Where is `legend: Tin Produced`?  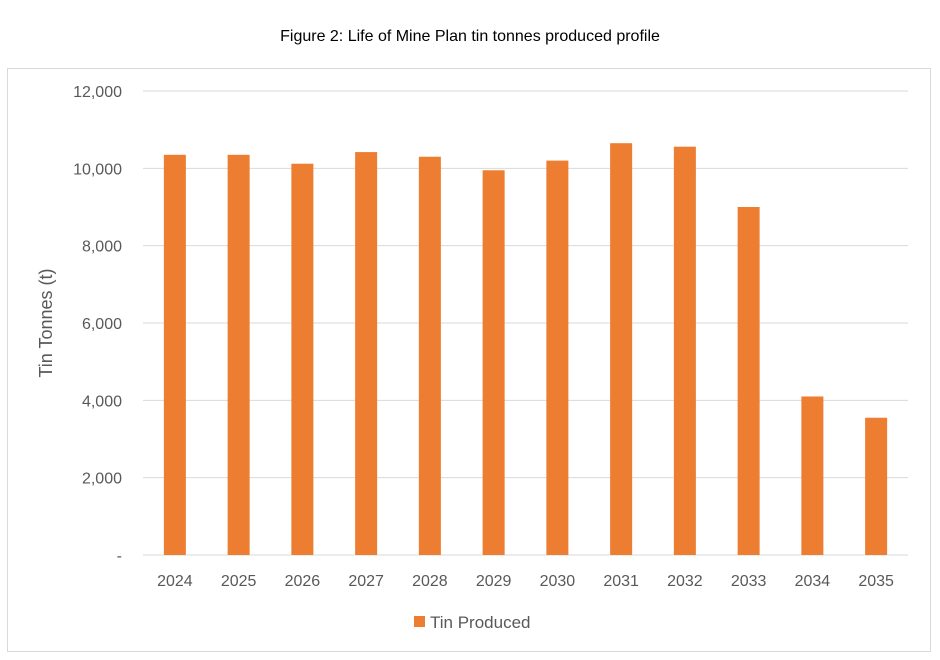
legend: Tin Produced is located at coordinates (472, 622).